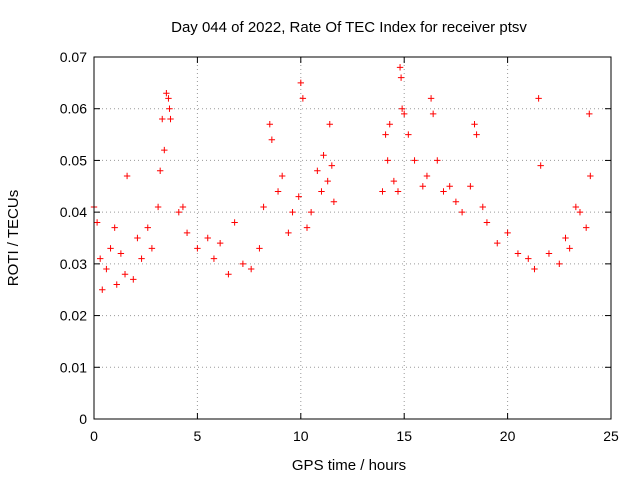 Image resolution: width=640 pixels, height=480 pixels. I want to click on y-tick-label: 0.04, so click(73, 212).